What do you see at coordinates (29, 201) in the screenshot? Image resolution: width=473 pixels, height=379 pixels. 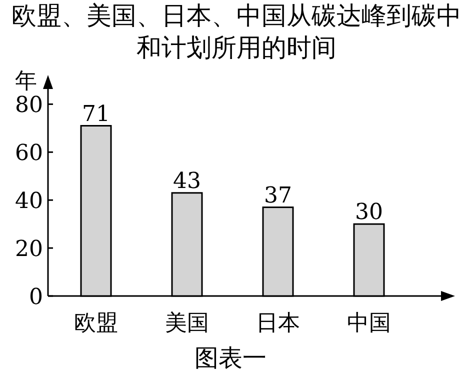 I see `y-tick-label: 40` at bounding box center [29, 201].